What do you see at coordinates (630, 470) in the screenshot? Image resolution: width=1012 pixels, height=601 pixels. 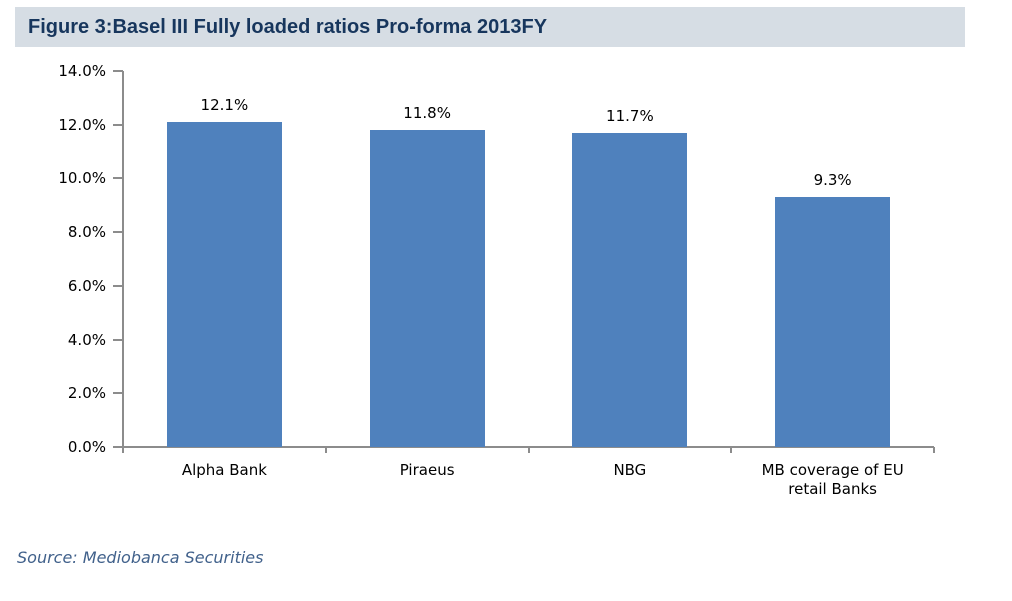 I see `category-label-nbg: NBG` at bounding box center [630, 470].